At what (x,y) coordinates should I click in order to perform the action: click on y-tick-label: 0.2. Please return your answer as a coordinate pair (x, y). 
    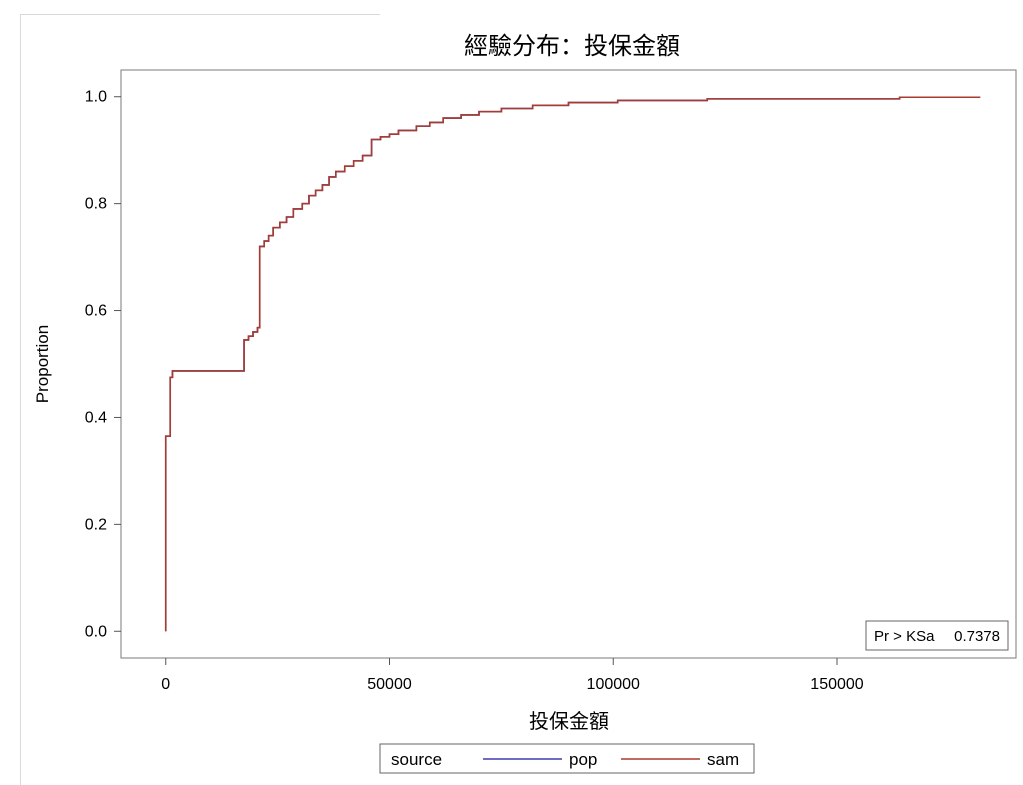
    Looking at the image, I should click on (96, 524).